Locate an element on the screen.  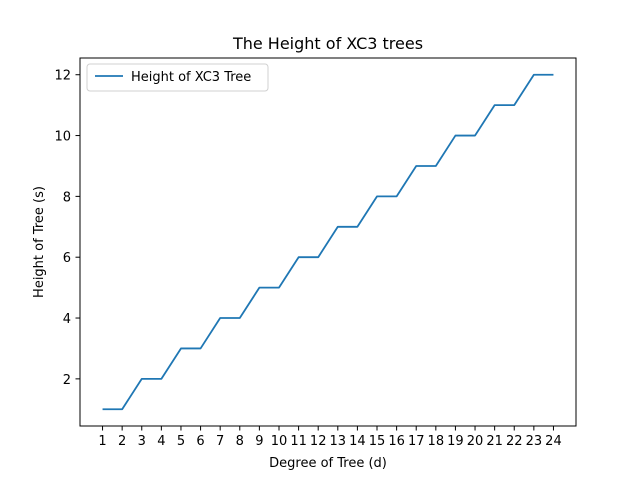
x-tick-label: 15 is located at coordinates (377, 441).